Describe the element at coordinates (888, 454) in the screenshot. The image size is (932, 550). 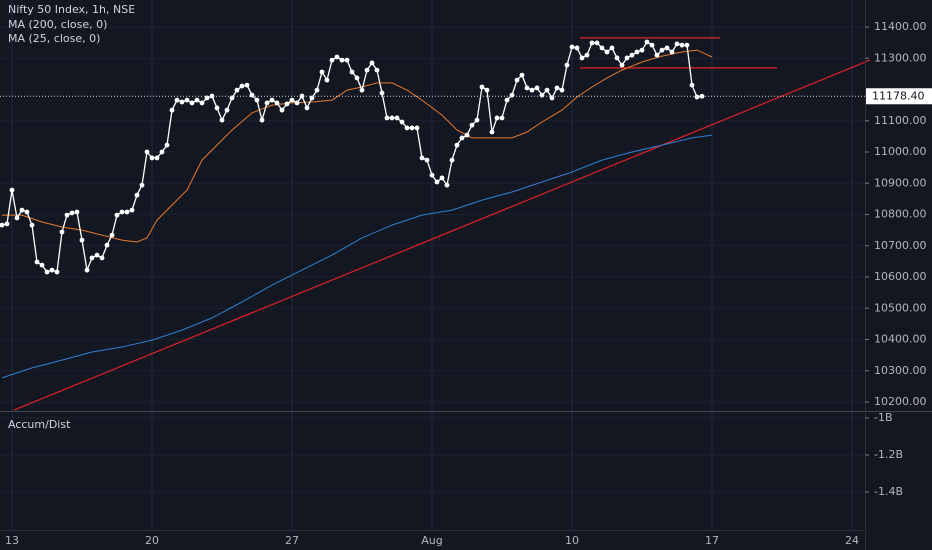
I see `lower-y-tick-label: -1.2B` at that location.